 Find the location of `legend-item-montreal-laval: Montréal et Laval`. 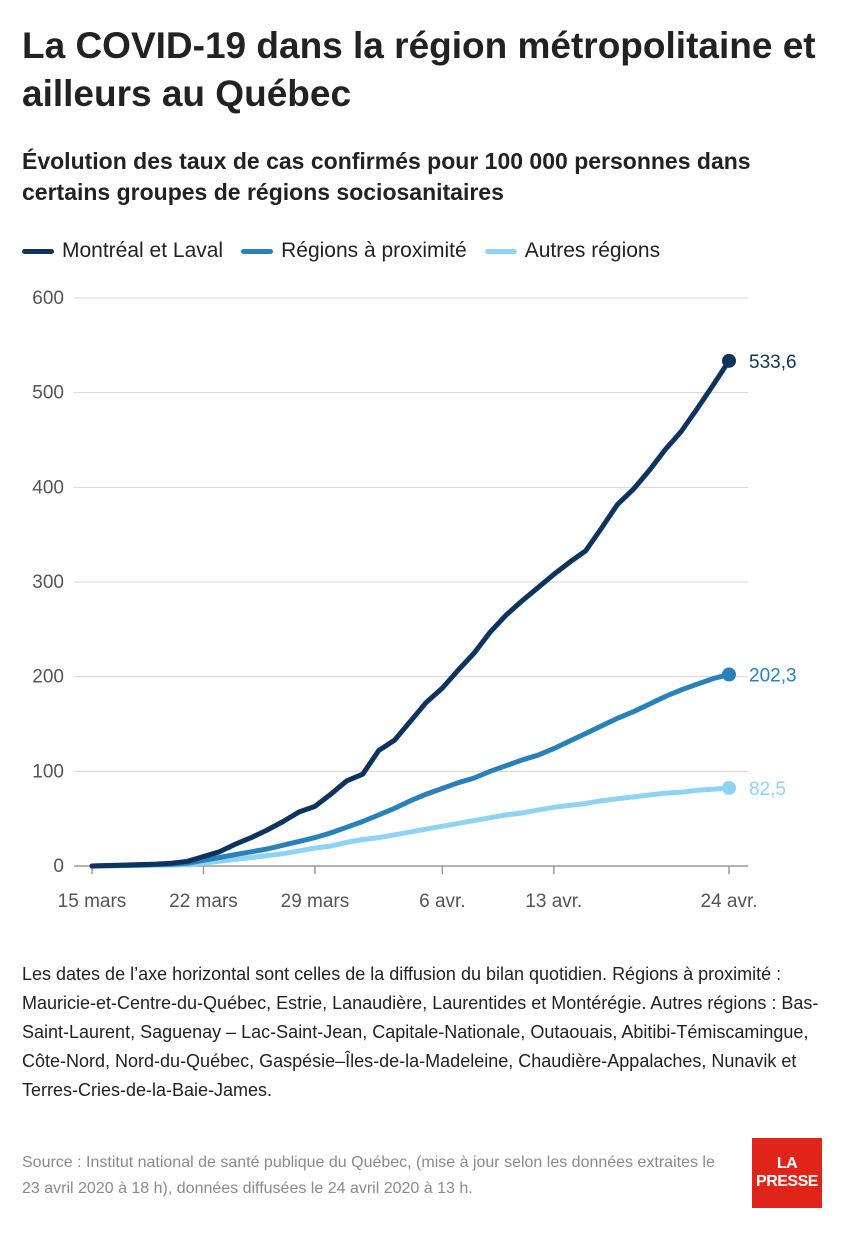

legend-item-montreal-laval: Montréal et Laval is located at coordinates (122, 251).